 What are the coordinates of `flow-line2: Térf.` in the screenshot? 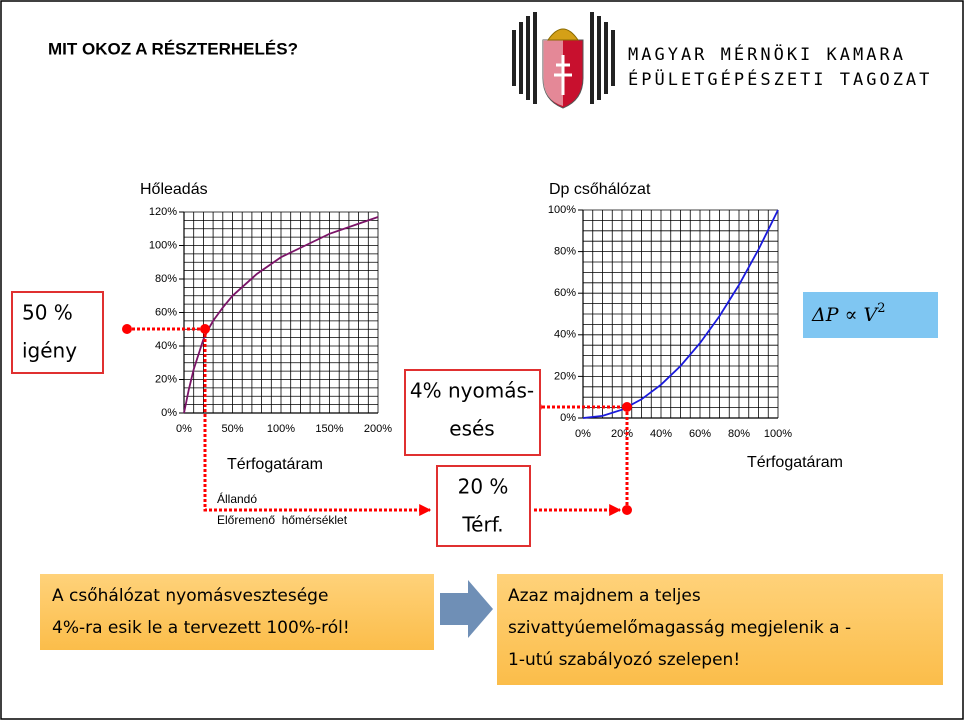 It's located at (482, 525).